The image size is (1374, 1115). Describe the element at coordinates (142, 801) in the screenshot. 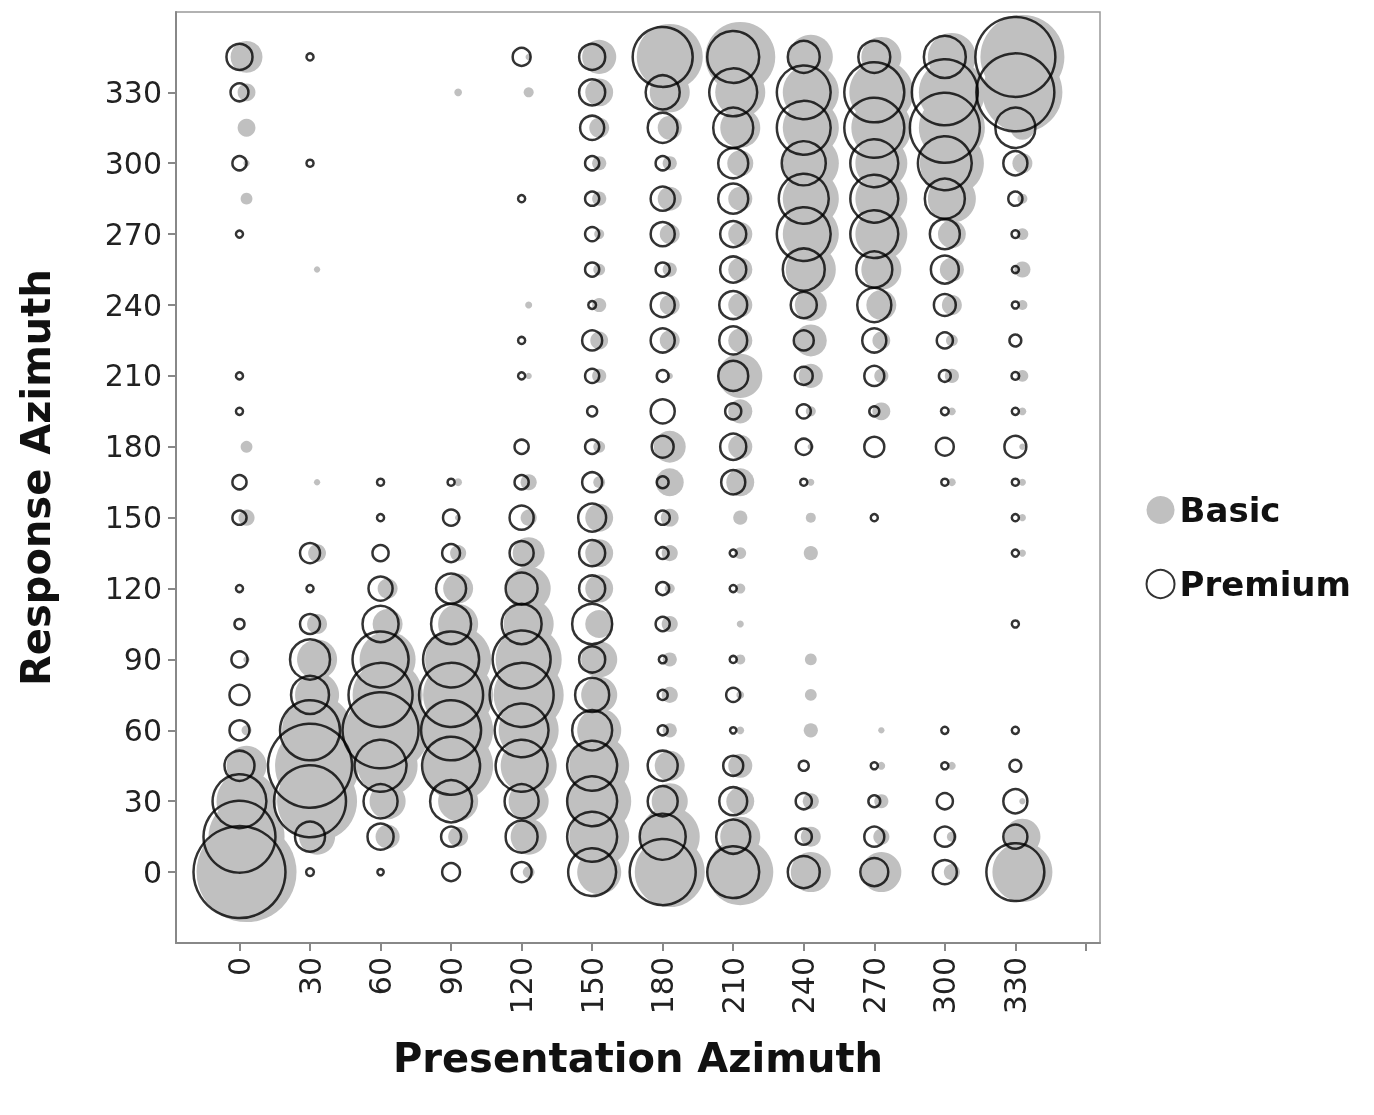

I see `y-tick-label: 30` at that location.